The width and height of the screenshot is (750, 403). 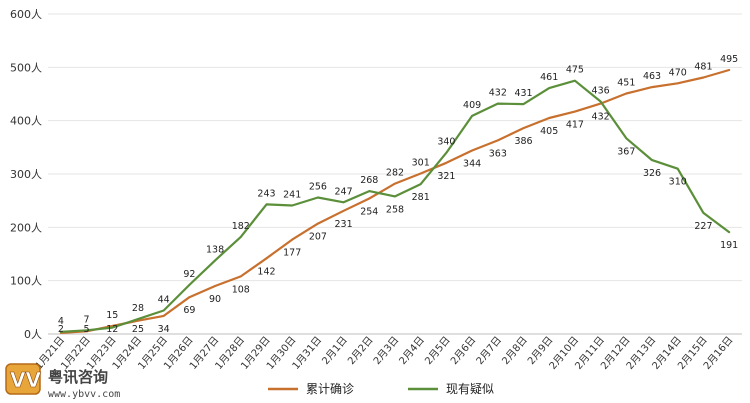 I want to click on watermark-logo: VV 粤讯咨询 www.ybvv.com, so click(x=62, y=381).